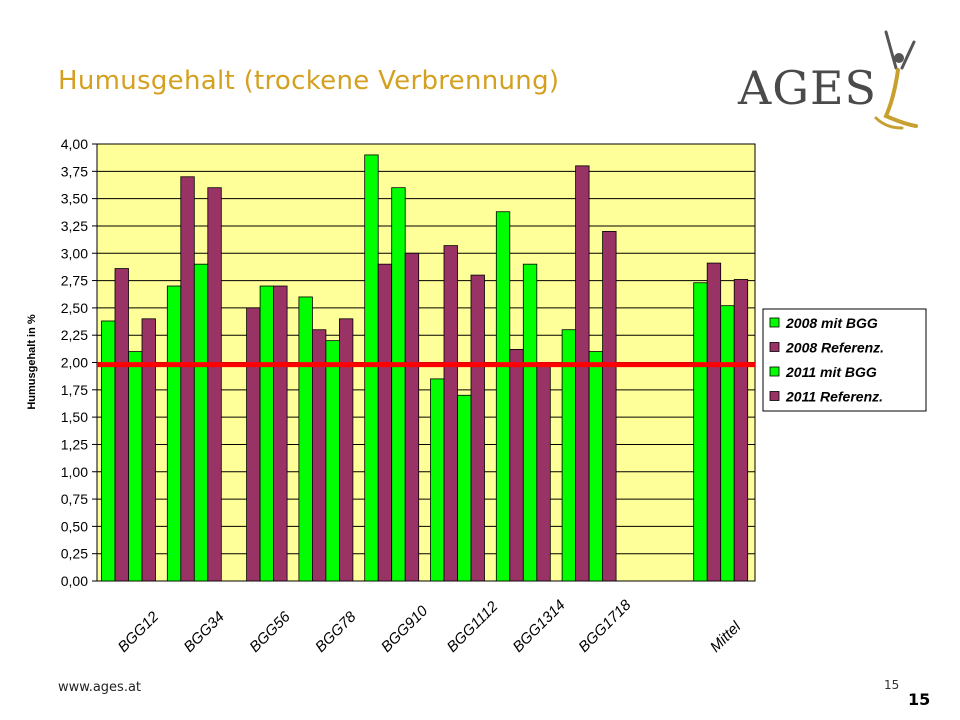 This screenshot has height=720, width=960. Describe the element at coordinates (74, 144) in the screenshot. I see `y-tick-label: 4,00` at that location.